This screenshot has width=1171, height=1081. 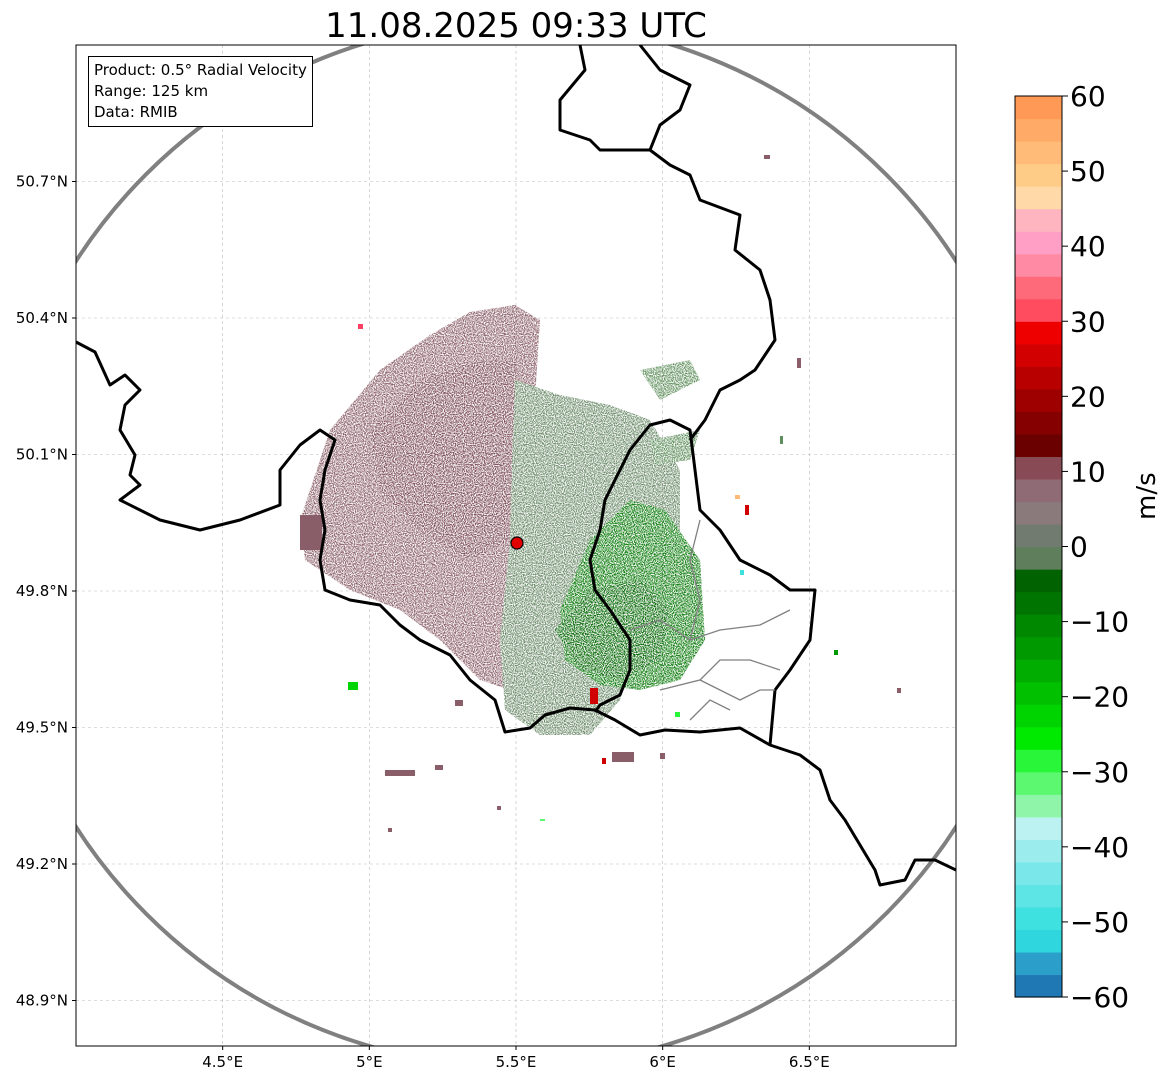 What do you see at coordinates (517, 543) in the screenshot?
I see `radar-site-marker` at bounding box center [517, 543].